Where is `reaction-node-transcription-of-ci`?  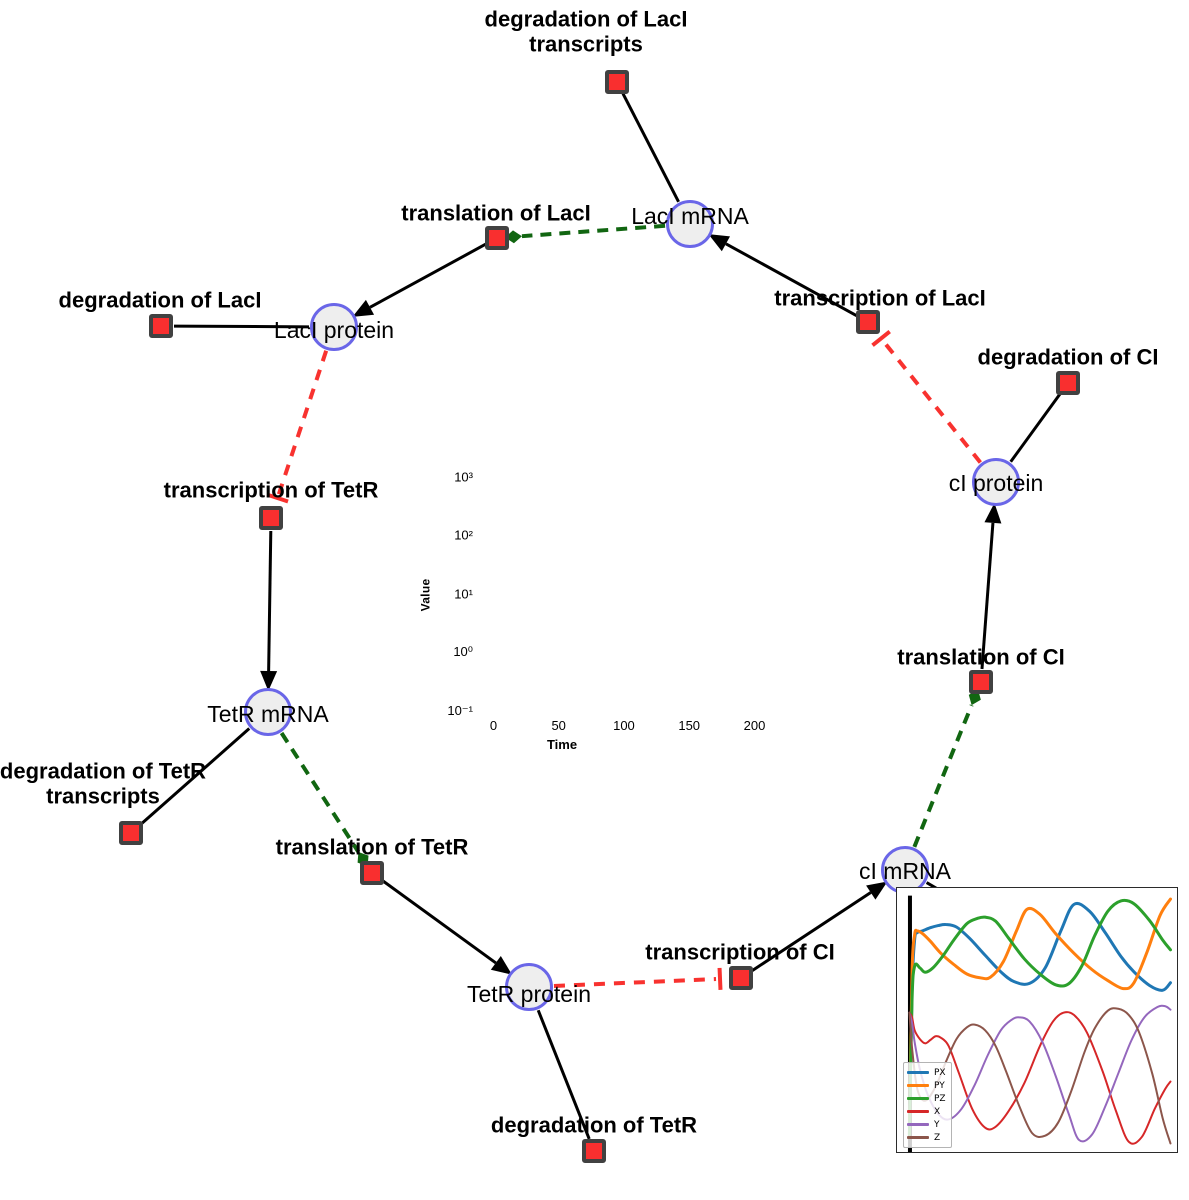 reaction-node-transcription-of-ci is located at coordinates (741, 978).